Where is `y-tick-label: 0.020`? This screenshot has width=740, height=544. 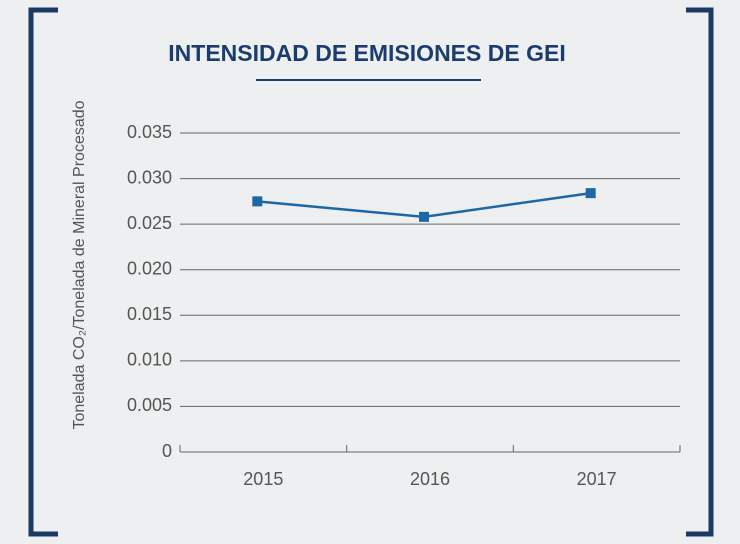 y-tick-label: 0.020 is located at coordinates (149, 268).